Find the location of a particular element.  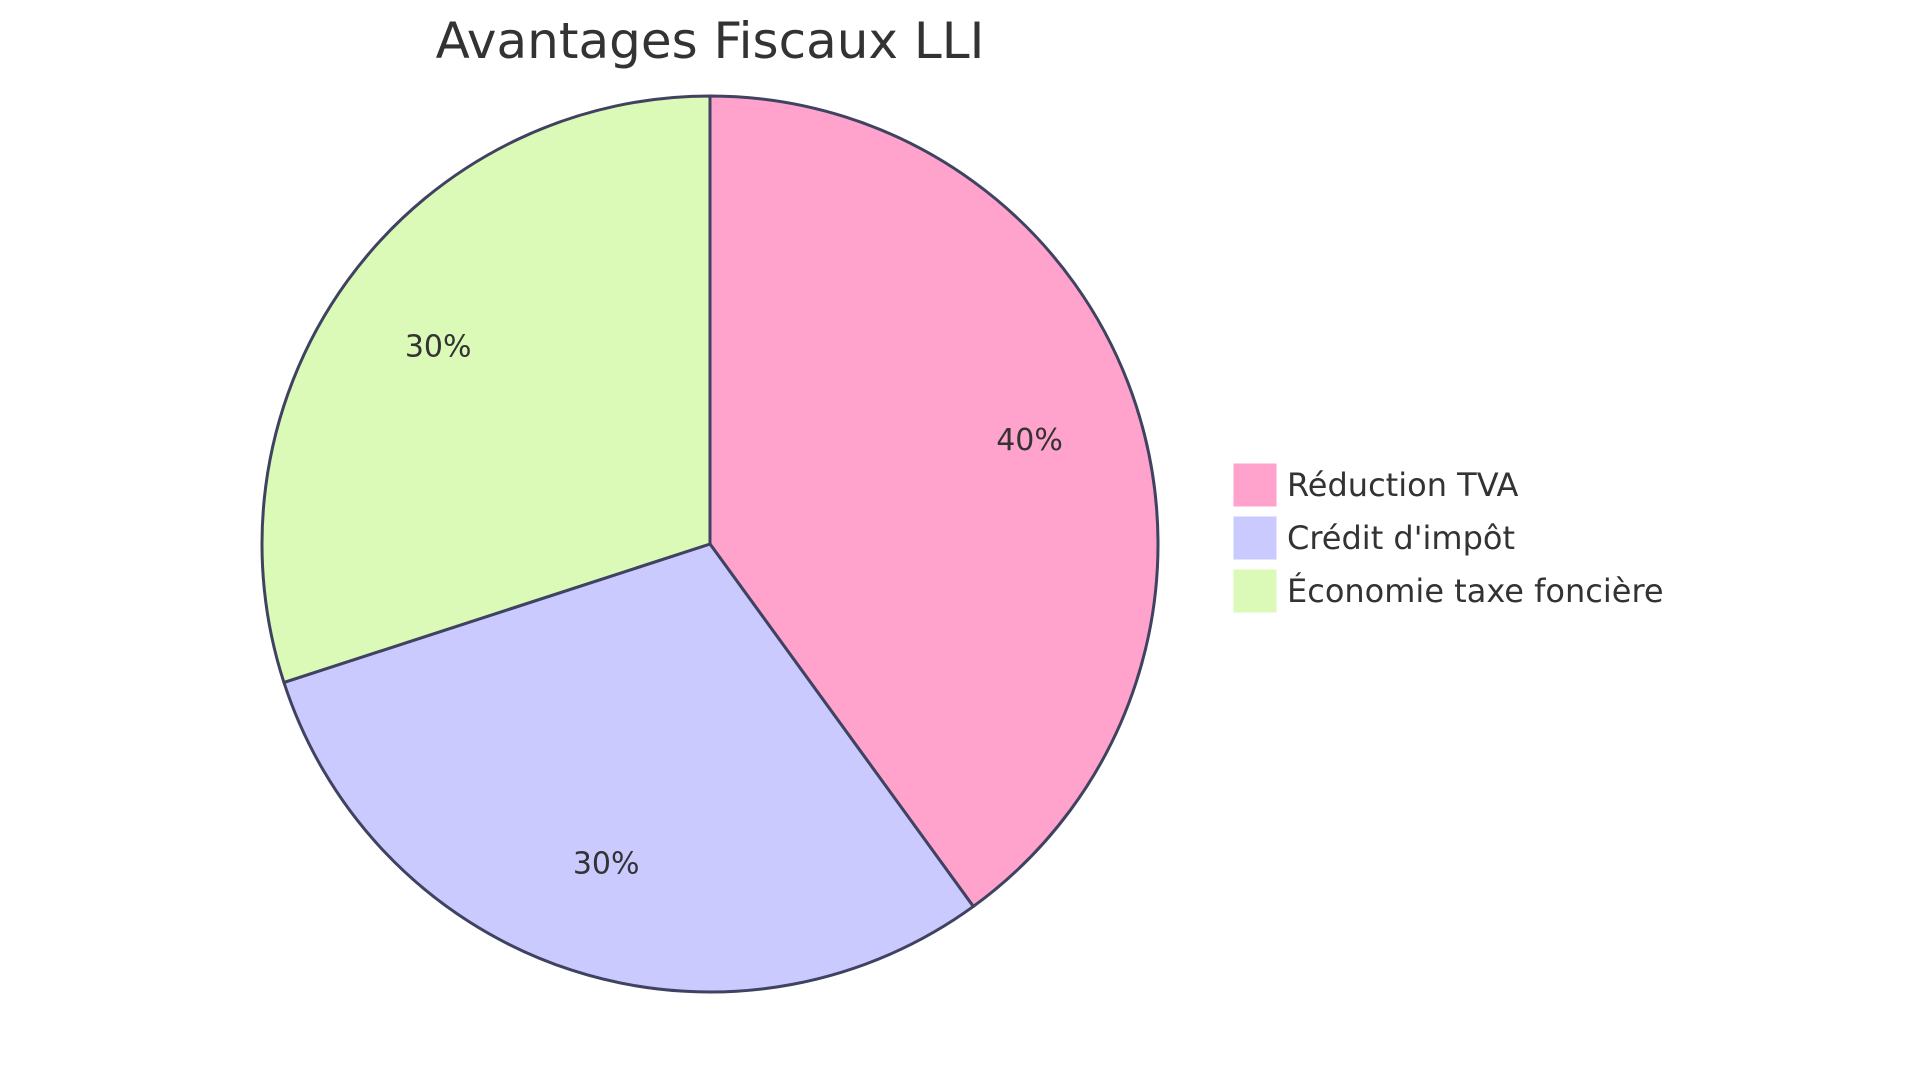

slice-value-label: 40% is located at coordinates (1029, 440).